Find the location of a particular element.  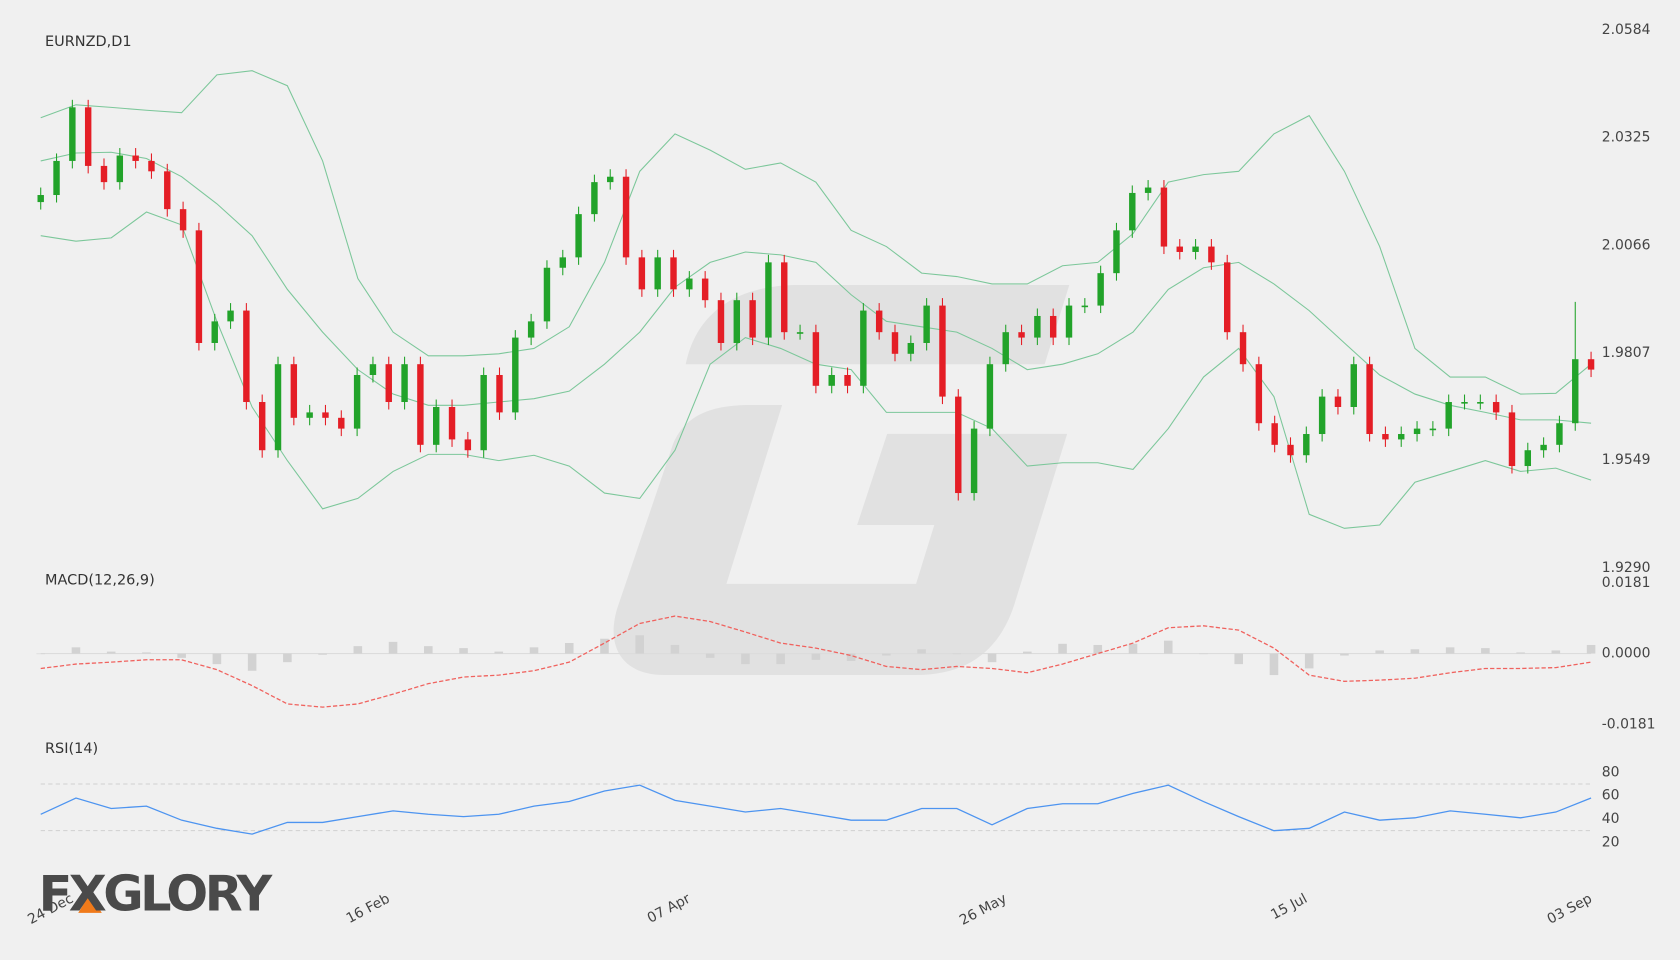

y-tick-label: 1.9549 is located at coordinates (1626, 460).